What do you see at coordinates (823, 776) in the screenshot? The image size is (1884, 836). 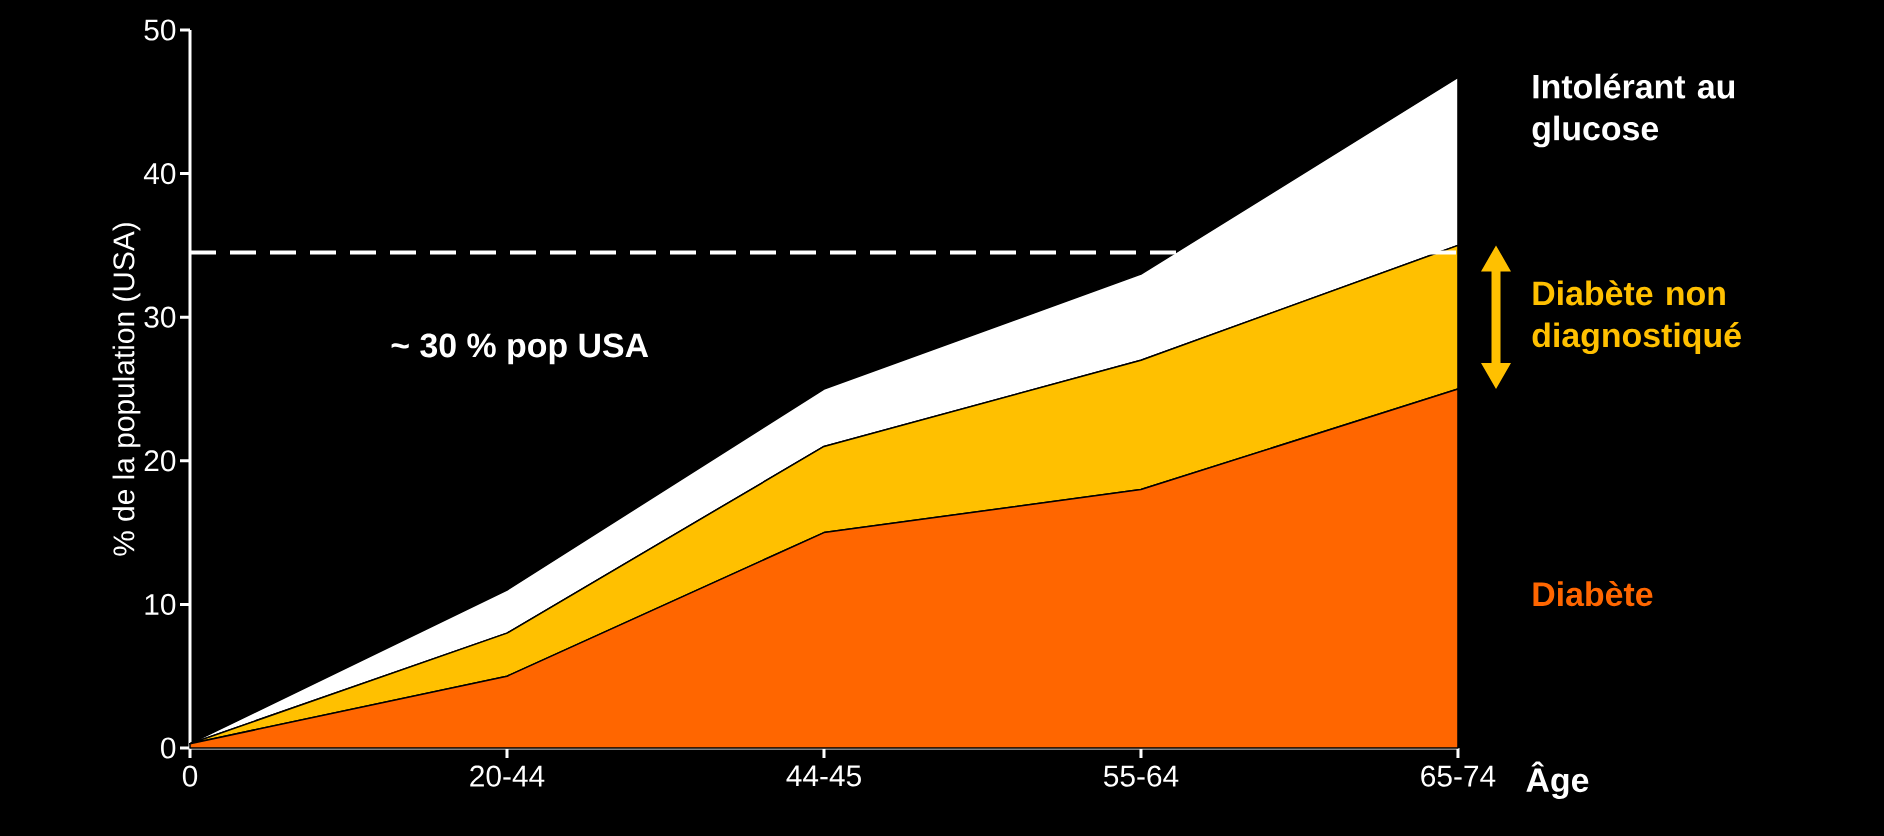 I see `x-tick-label: 44-45` at bounding box center [823, 776].